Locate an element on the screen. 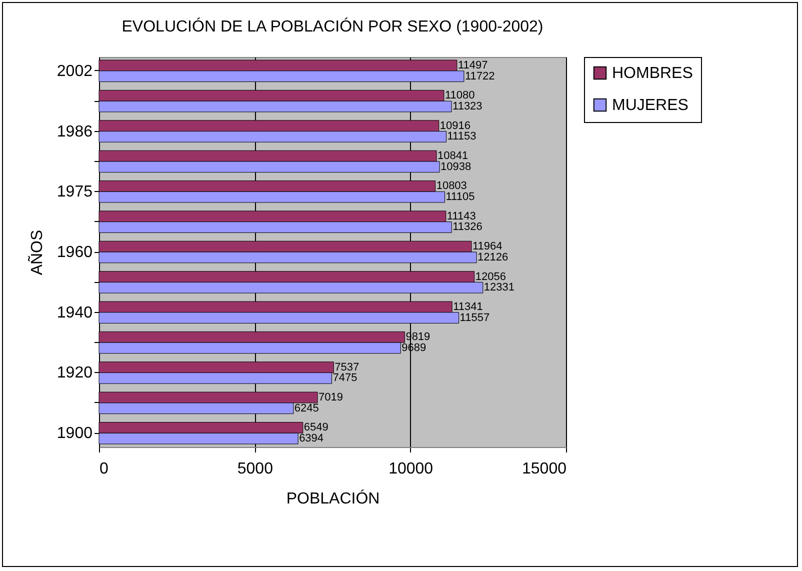 This screenshot has width=802, height=571. chart-title: EVOLUCIÓN DE LA POBLACIÓN POR SEXO (1900-2002) is located at coordinates (333, 27).